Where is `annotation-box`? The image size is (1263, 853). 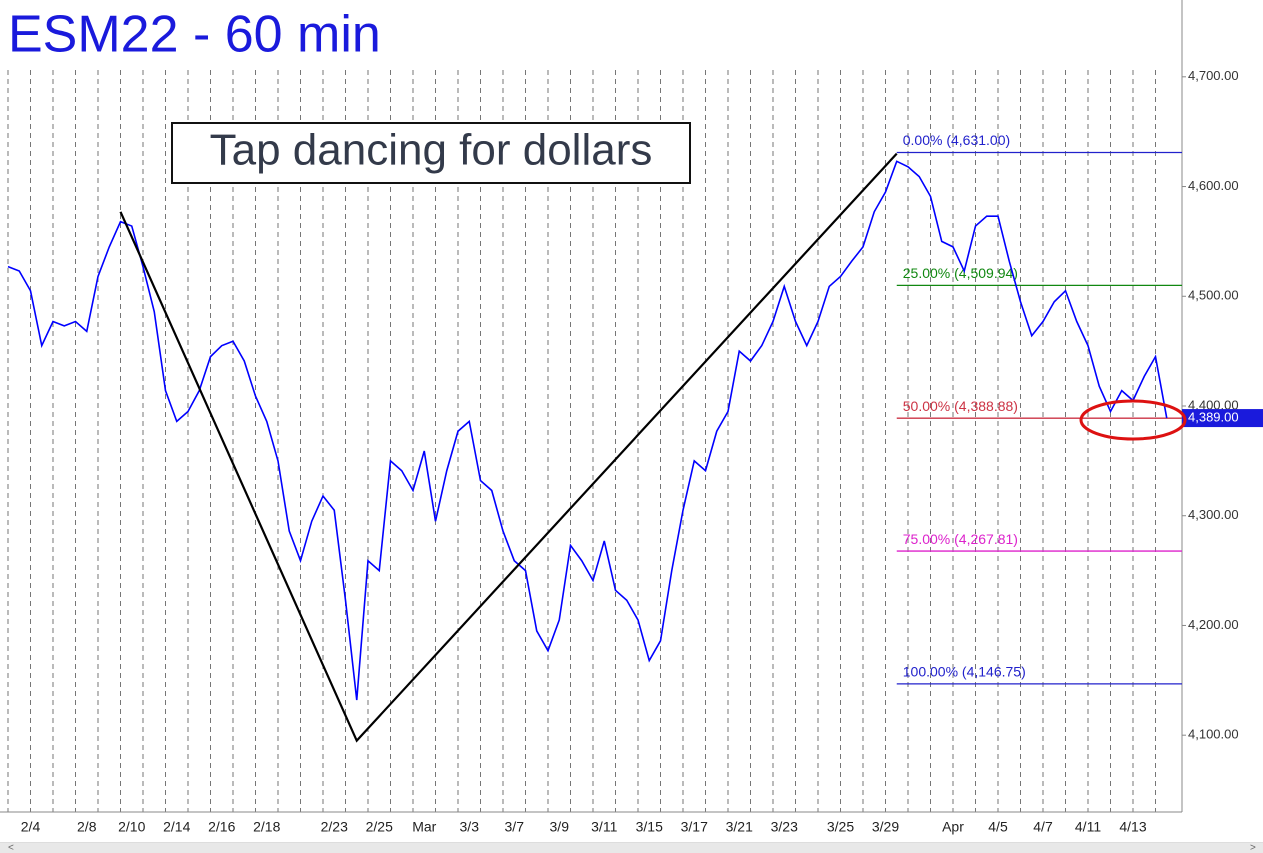 annotation-box is located at coordinates (431, 153).